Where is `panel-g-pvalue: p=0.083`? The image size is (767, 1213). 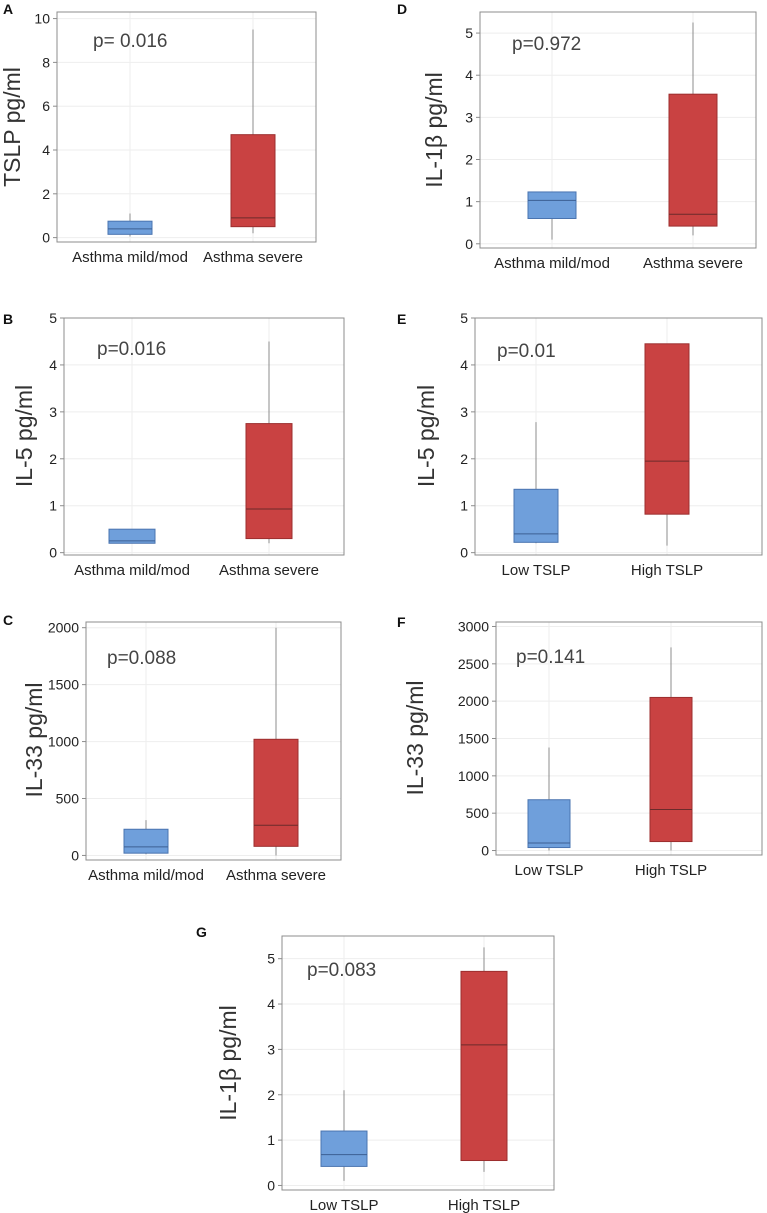
panel-g-pvalue: p=0.083 is located at coordinates (341, 970).